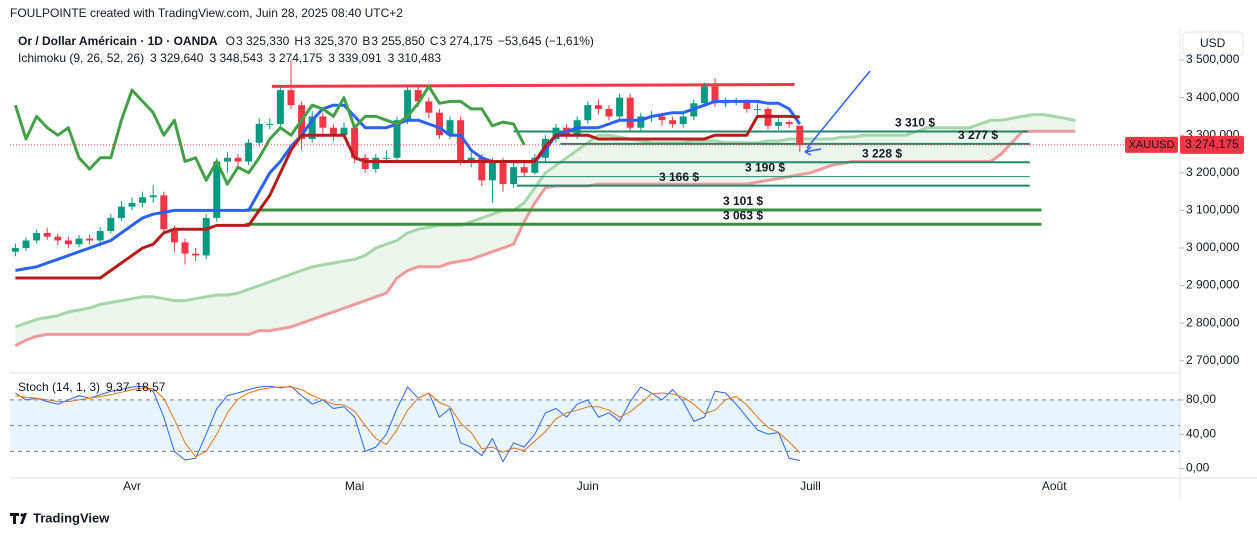 The width and height of the screenshot is (1257, 536). I want to click on price-tag-symbol: XAUUSD, so click(1152, 145).